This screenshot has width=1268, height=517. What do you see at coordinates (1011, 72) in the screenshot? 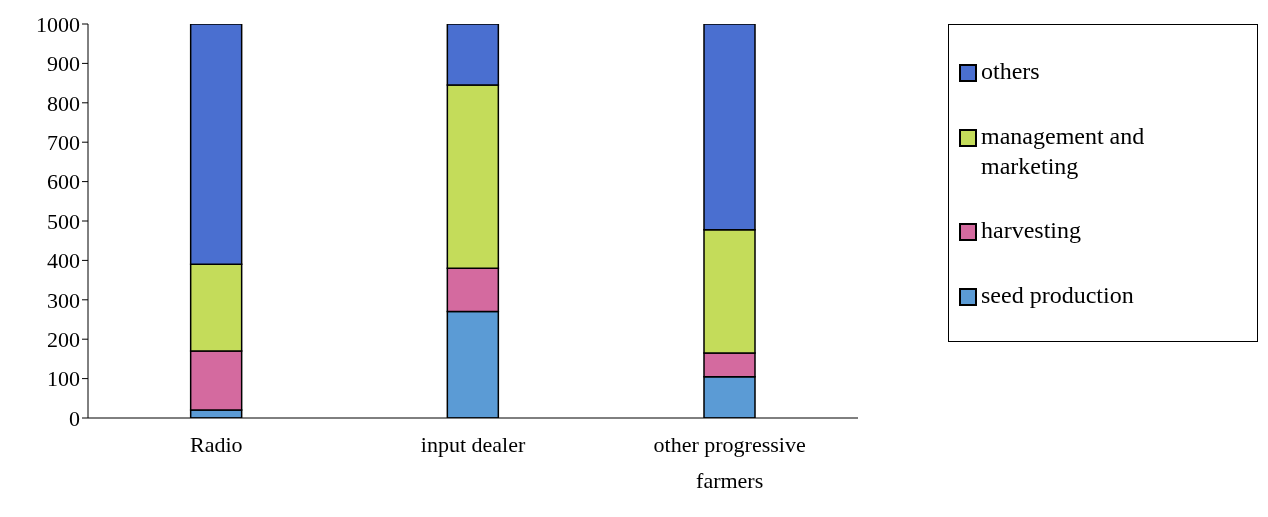
I see `legend-label: others` at bounding box center [1011, 72].